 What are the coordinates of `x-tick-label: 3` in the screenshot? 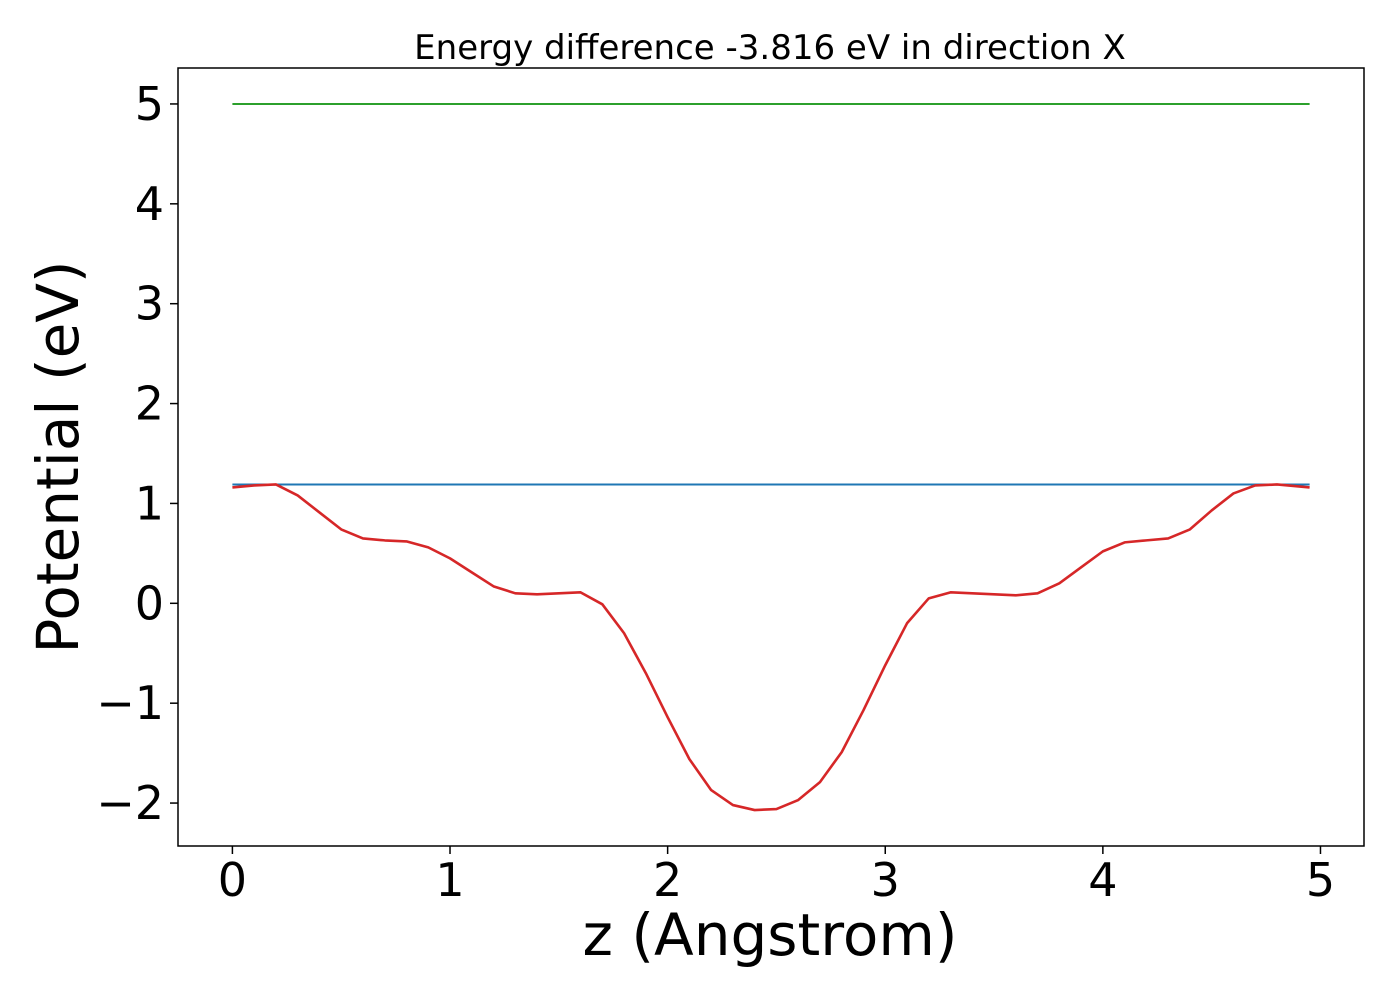 It's located at (885, 880).